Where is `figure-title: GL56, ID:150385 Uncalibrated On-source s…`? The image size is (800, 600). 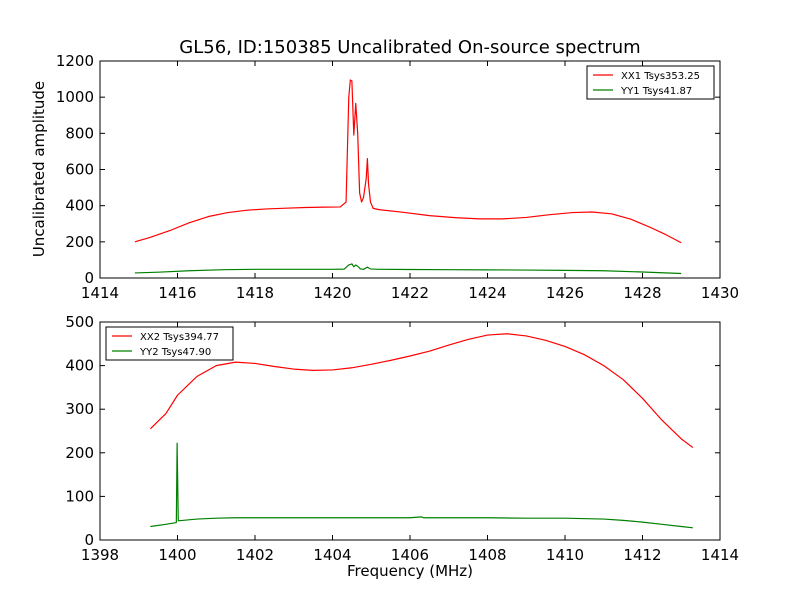
figure-title: GL56, ID:150385 Uncalibrated On-source s… is located at coordinates (409, 47).